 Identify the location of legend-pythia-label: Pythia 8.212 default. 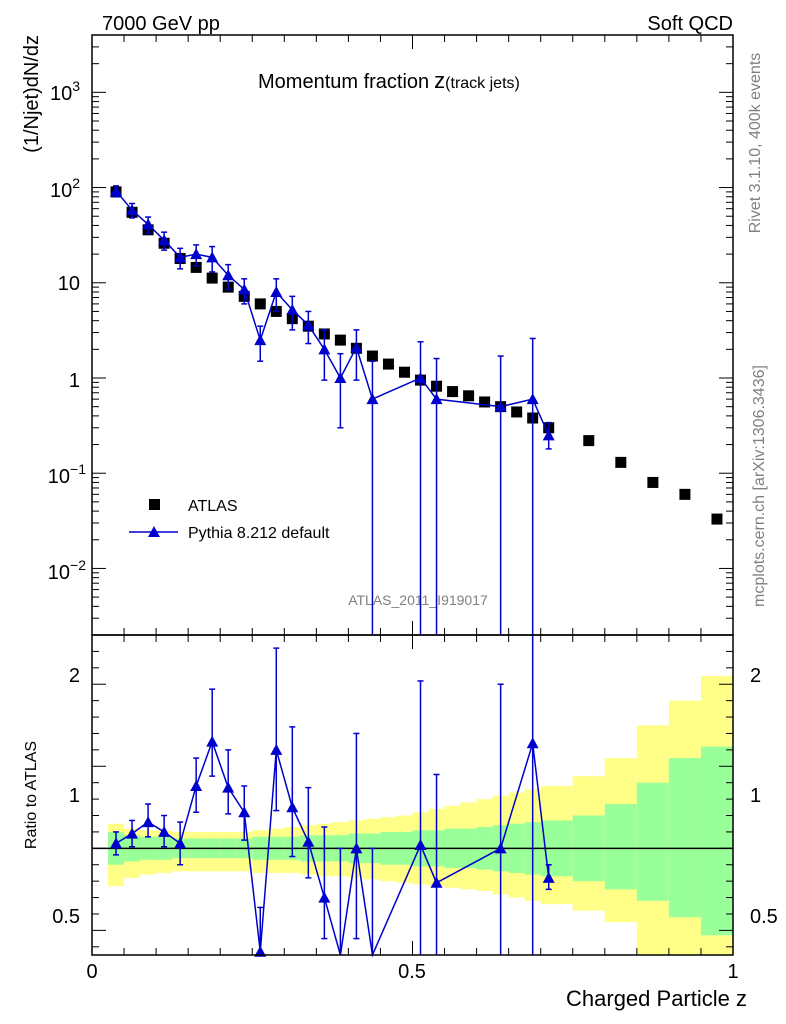
(259, 533).